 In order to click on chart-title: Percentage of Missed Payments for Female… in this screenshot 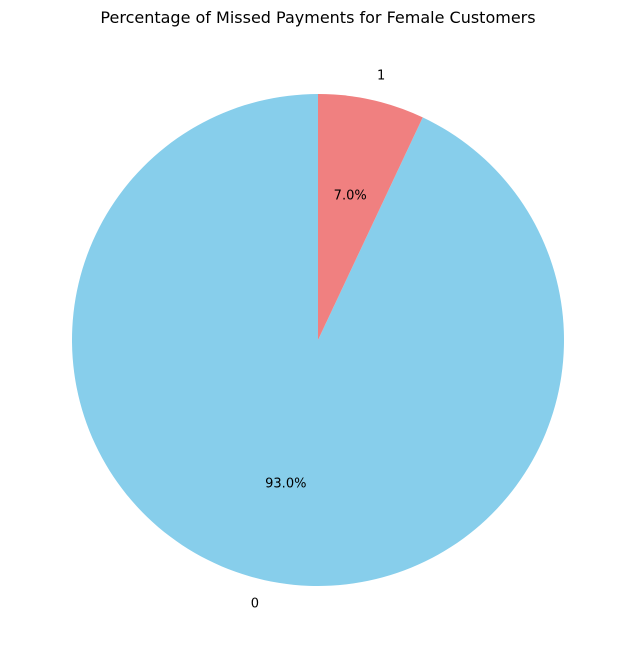, I will do `click(318, 17)`.